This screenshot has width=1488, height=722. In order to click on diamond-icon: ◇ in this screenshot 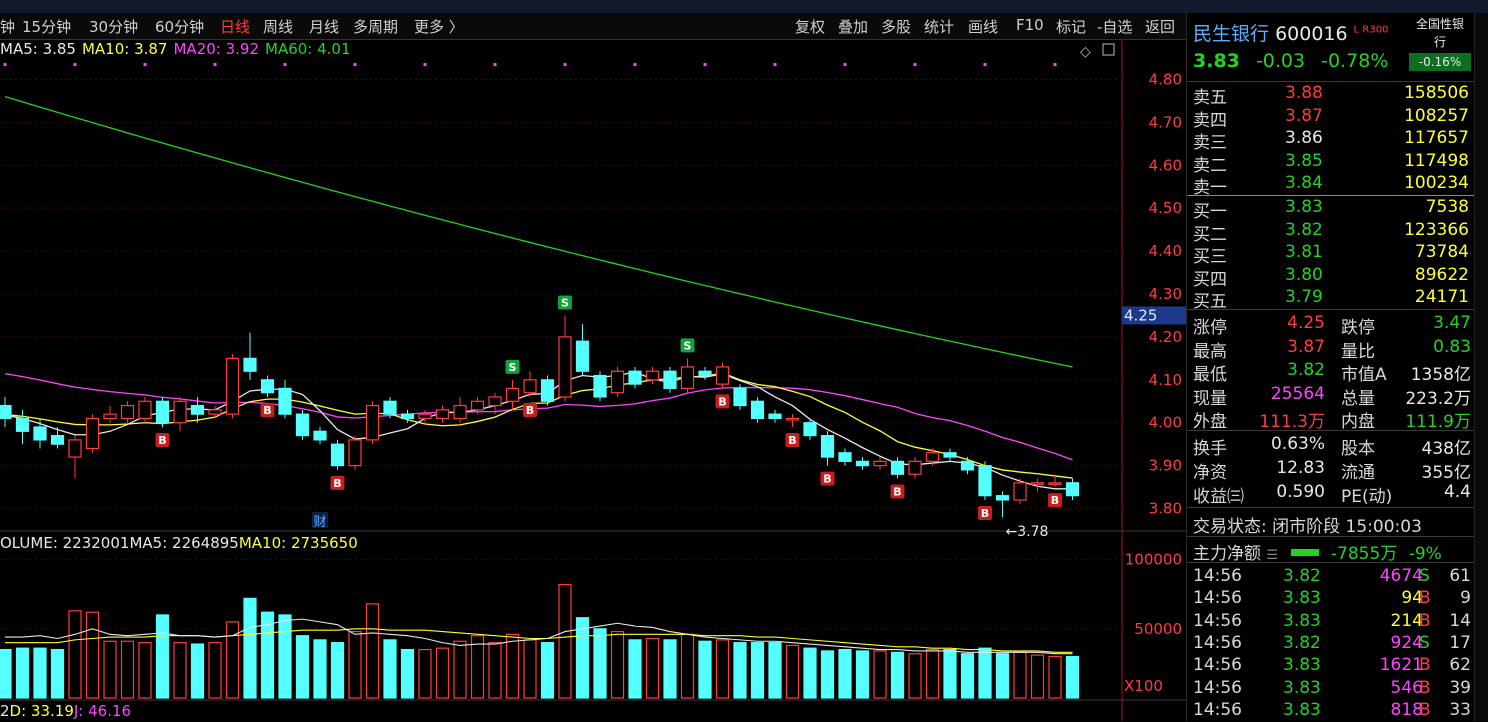, I will do `click(1085, 52)`.